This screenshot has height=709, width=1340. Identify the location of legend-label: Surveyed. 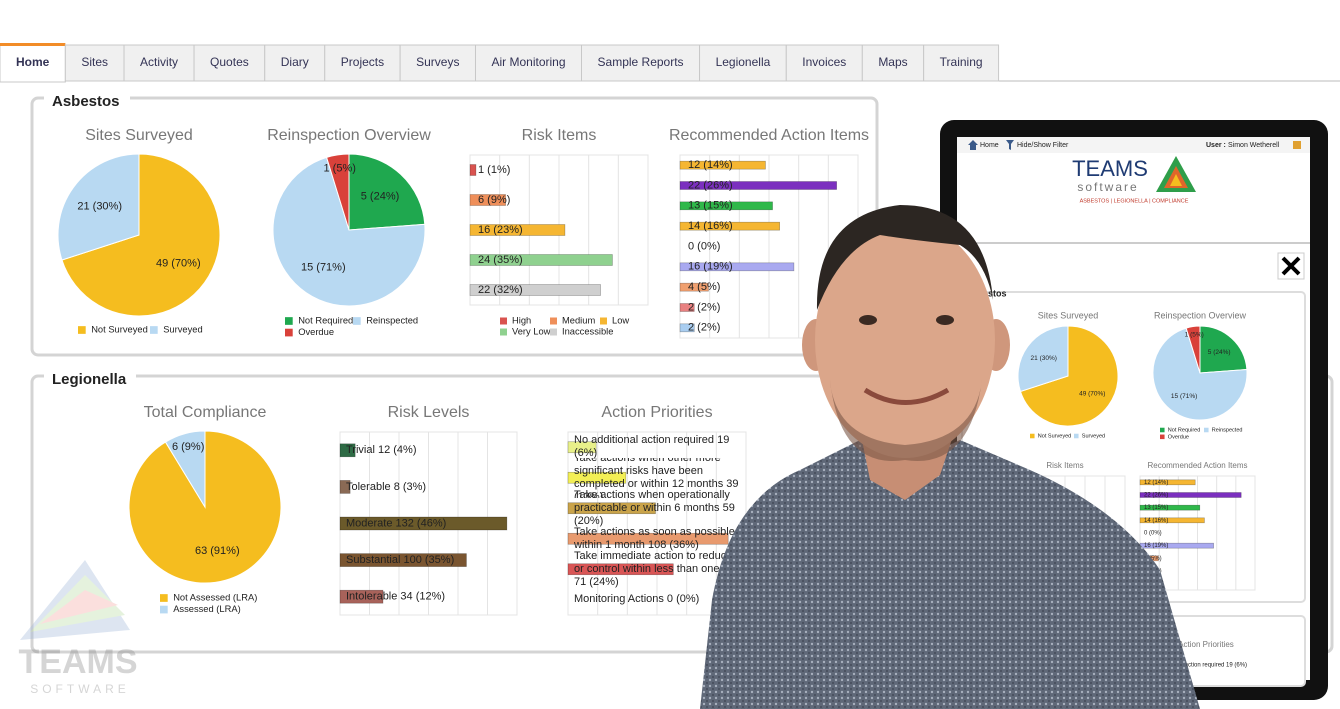
(182, 329).